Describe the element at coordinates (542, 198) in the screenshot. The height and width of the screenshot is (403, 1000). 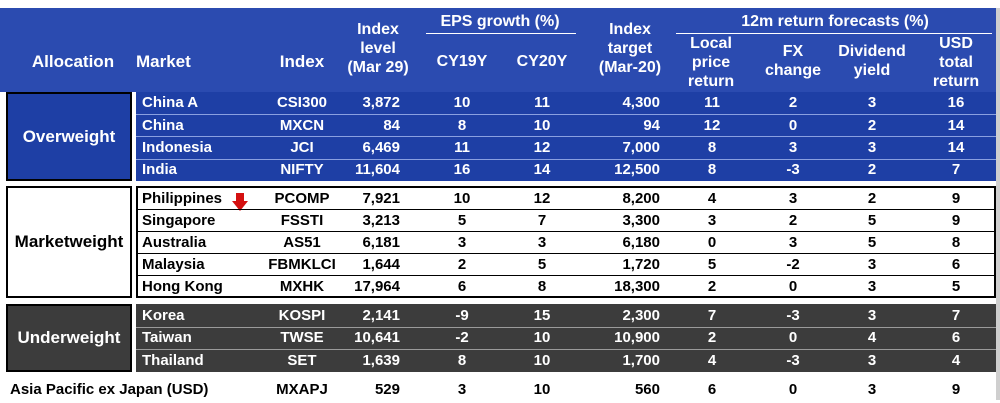
I see `eps-cy20: 12` at that location.